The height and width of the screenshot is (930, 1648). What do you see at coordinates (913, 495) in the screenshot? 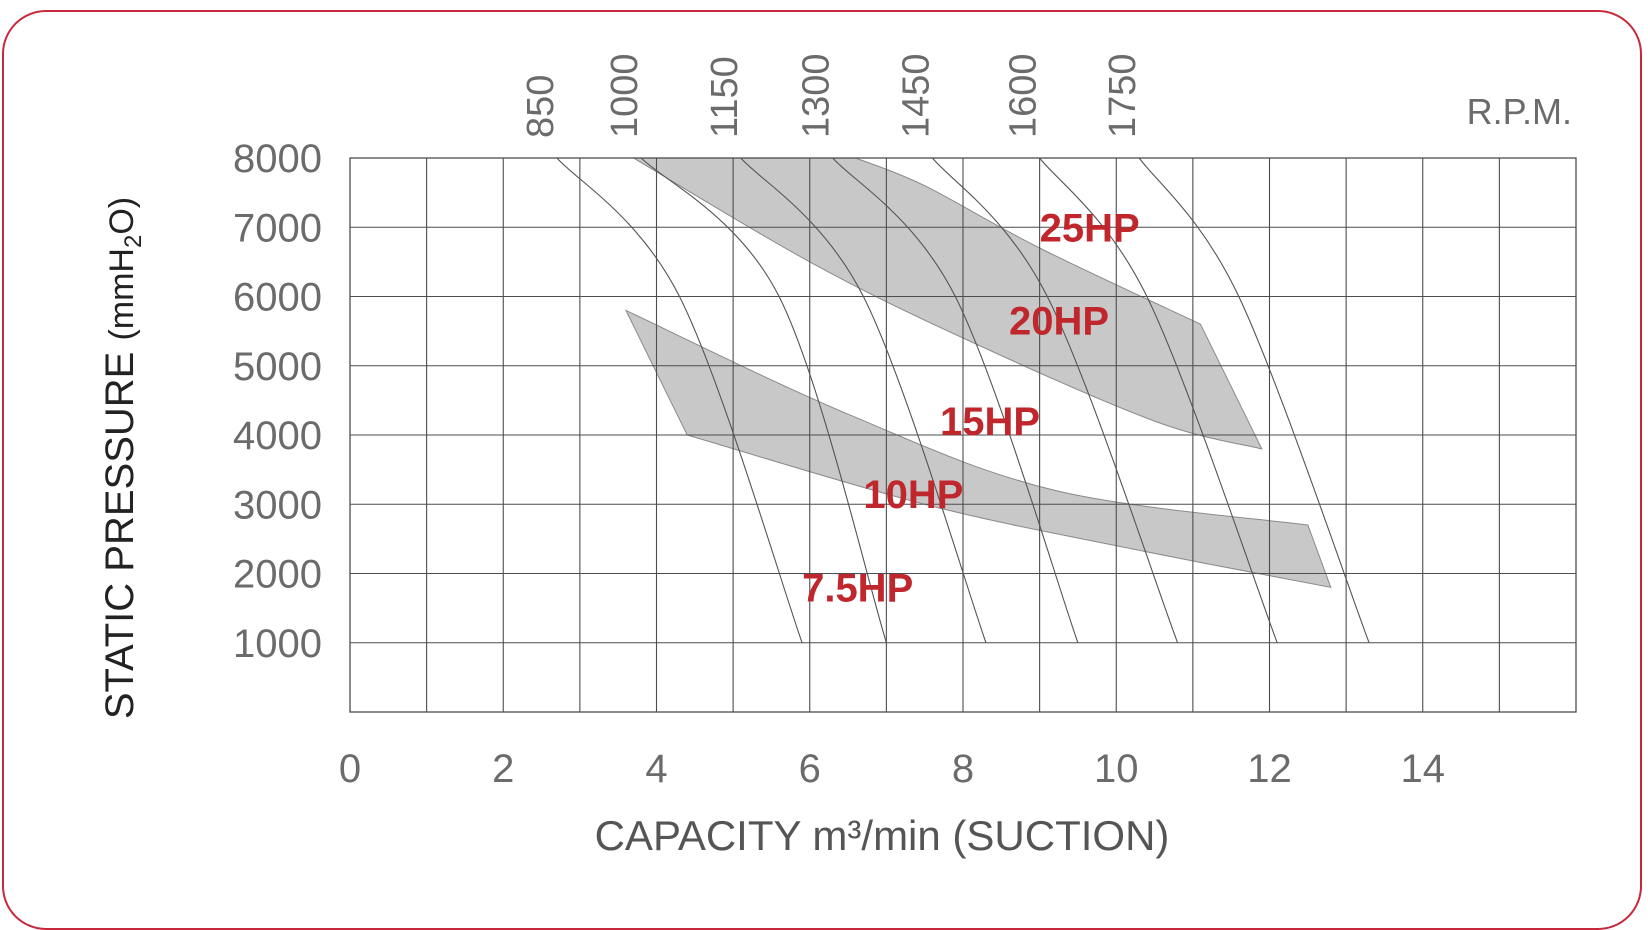
I see `hp-label: 10HP` at bounding box center [913, 495].